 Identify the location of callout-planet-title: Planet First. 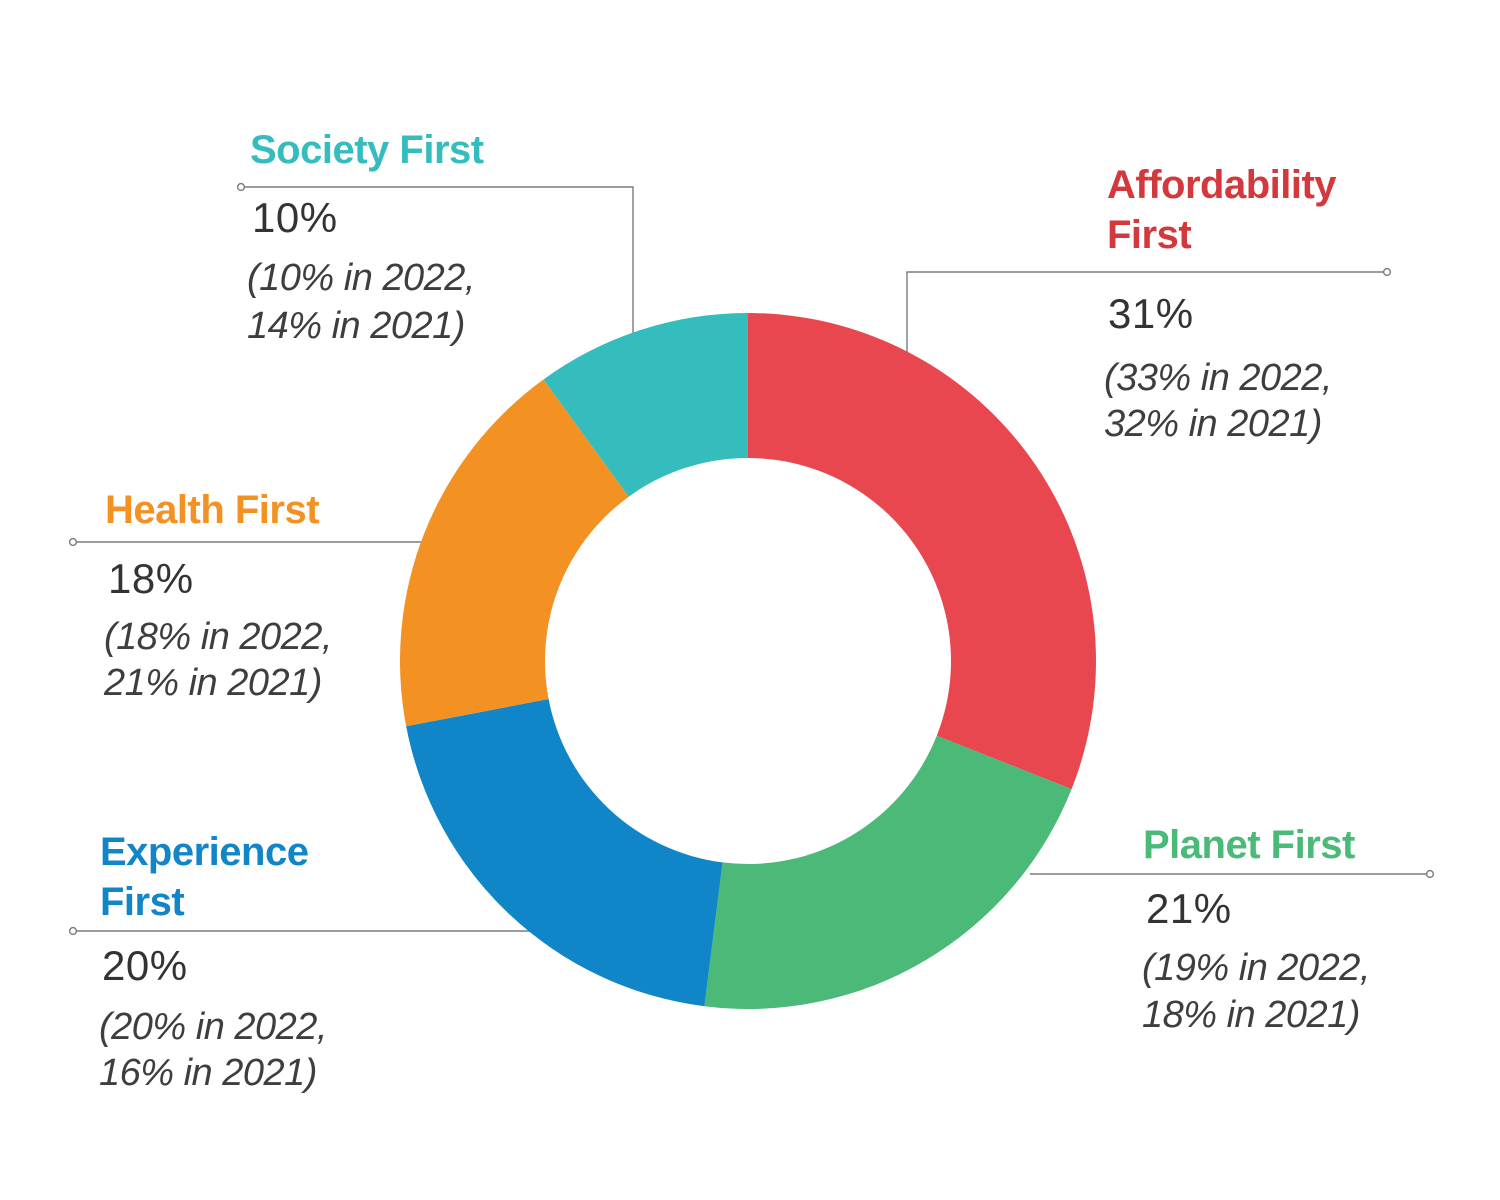
(1249, 845).